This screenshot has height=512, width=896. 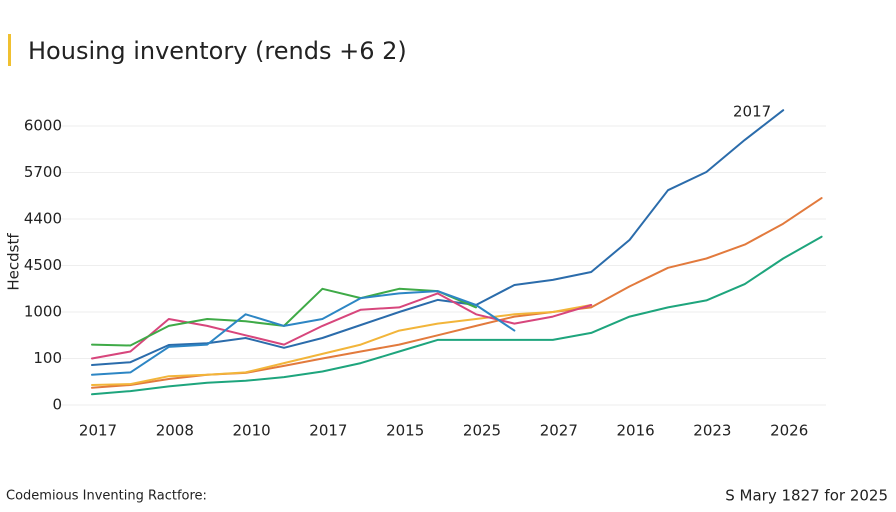 I want to click on x-tick-label: 2026, so click(x=789, y=431).